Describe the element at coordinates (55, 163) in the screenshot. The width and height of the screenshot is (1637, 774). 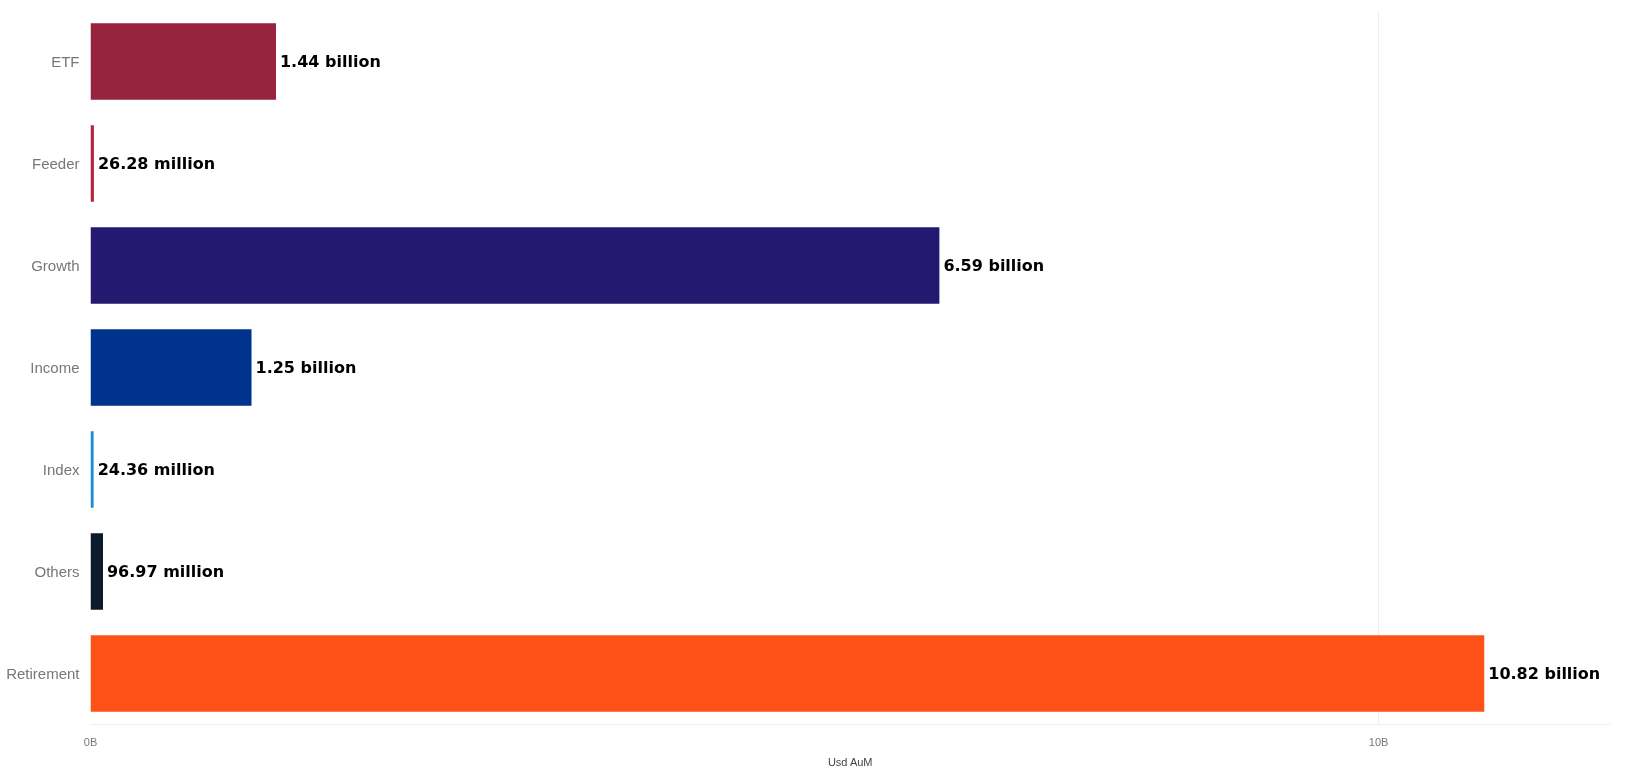
I see `y-tick-label: Feeder` at that location.